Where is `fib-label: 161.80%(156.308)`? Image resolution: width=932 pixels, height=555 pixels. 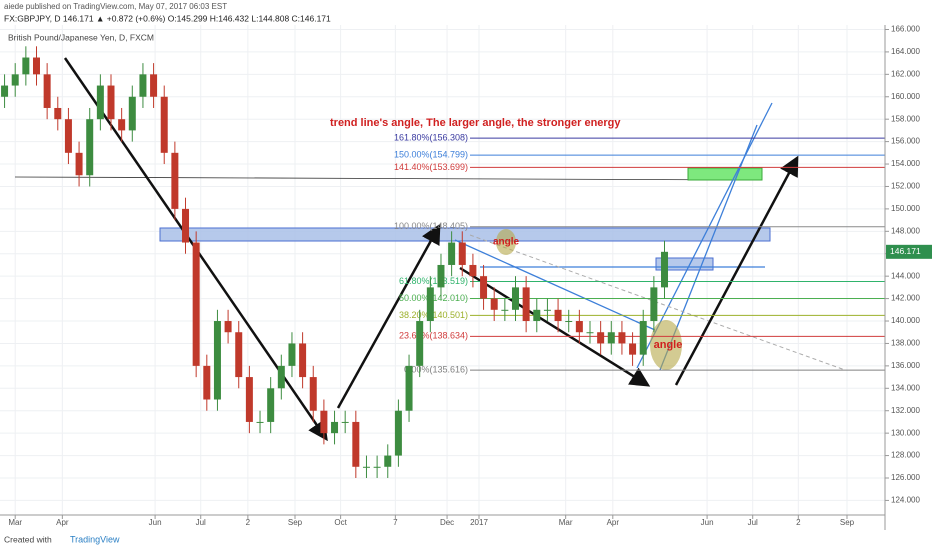
fib-label: 161.80%(156.308) is located at coordinates (431, 138).